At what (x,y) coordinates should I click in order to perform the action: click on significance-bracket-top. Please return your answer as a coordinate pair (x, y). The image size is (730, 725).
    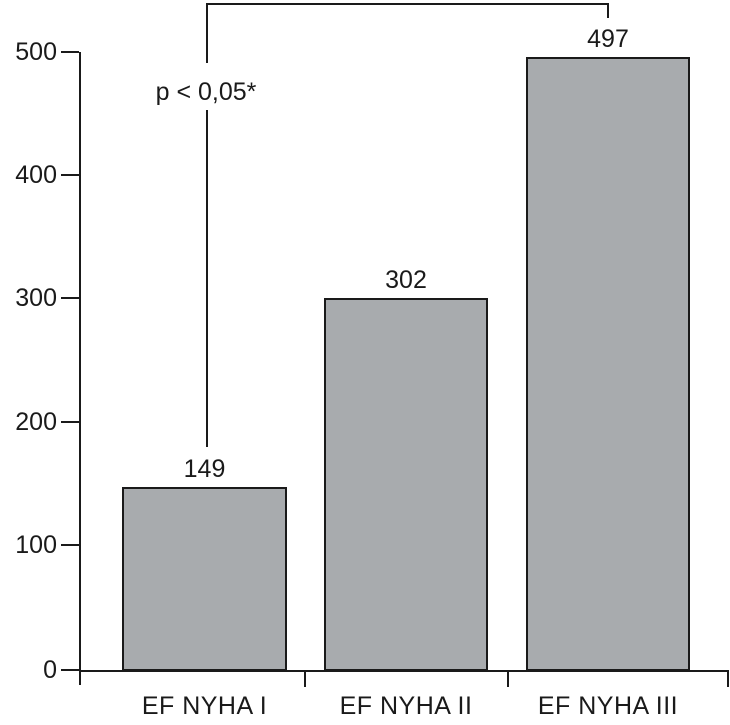
    Looking at the image, I should click on (407, 4).